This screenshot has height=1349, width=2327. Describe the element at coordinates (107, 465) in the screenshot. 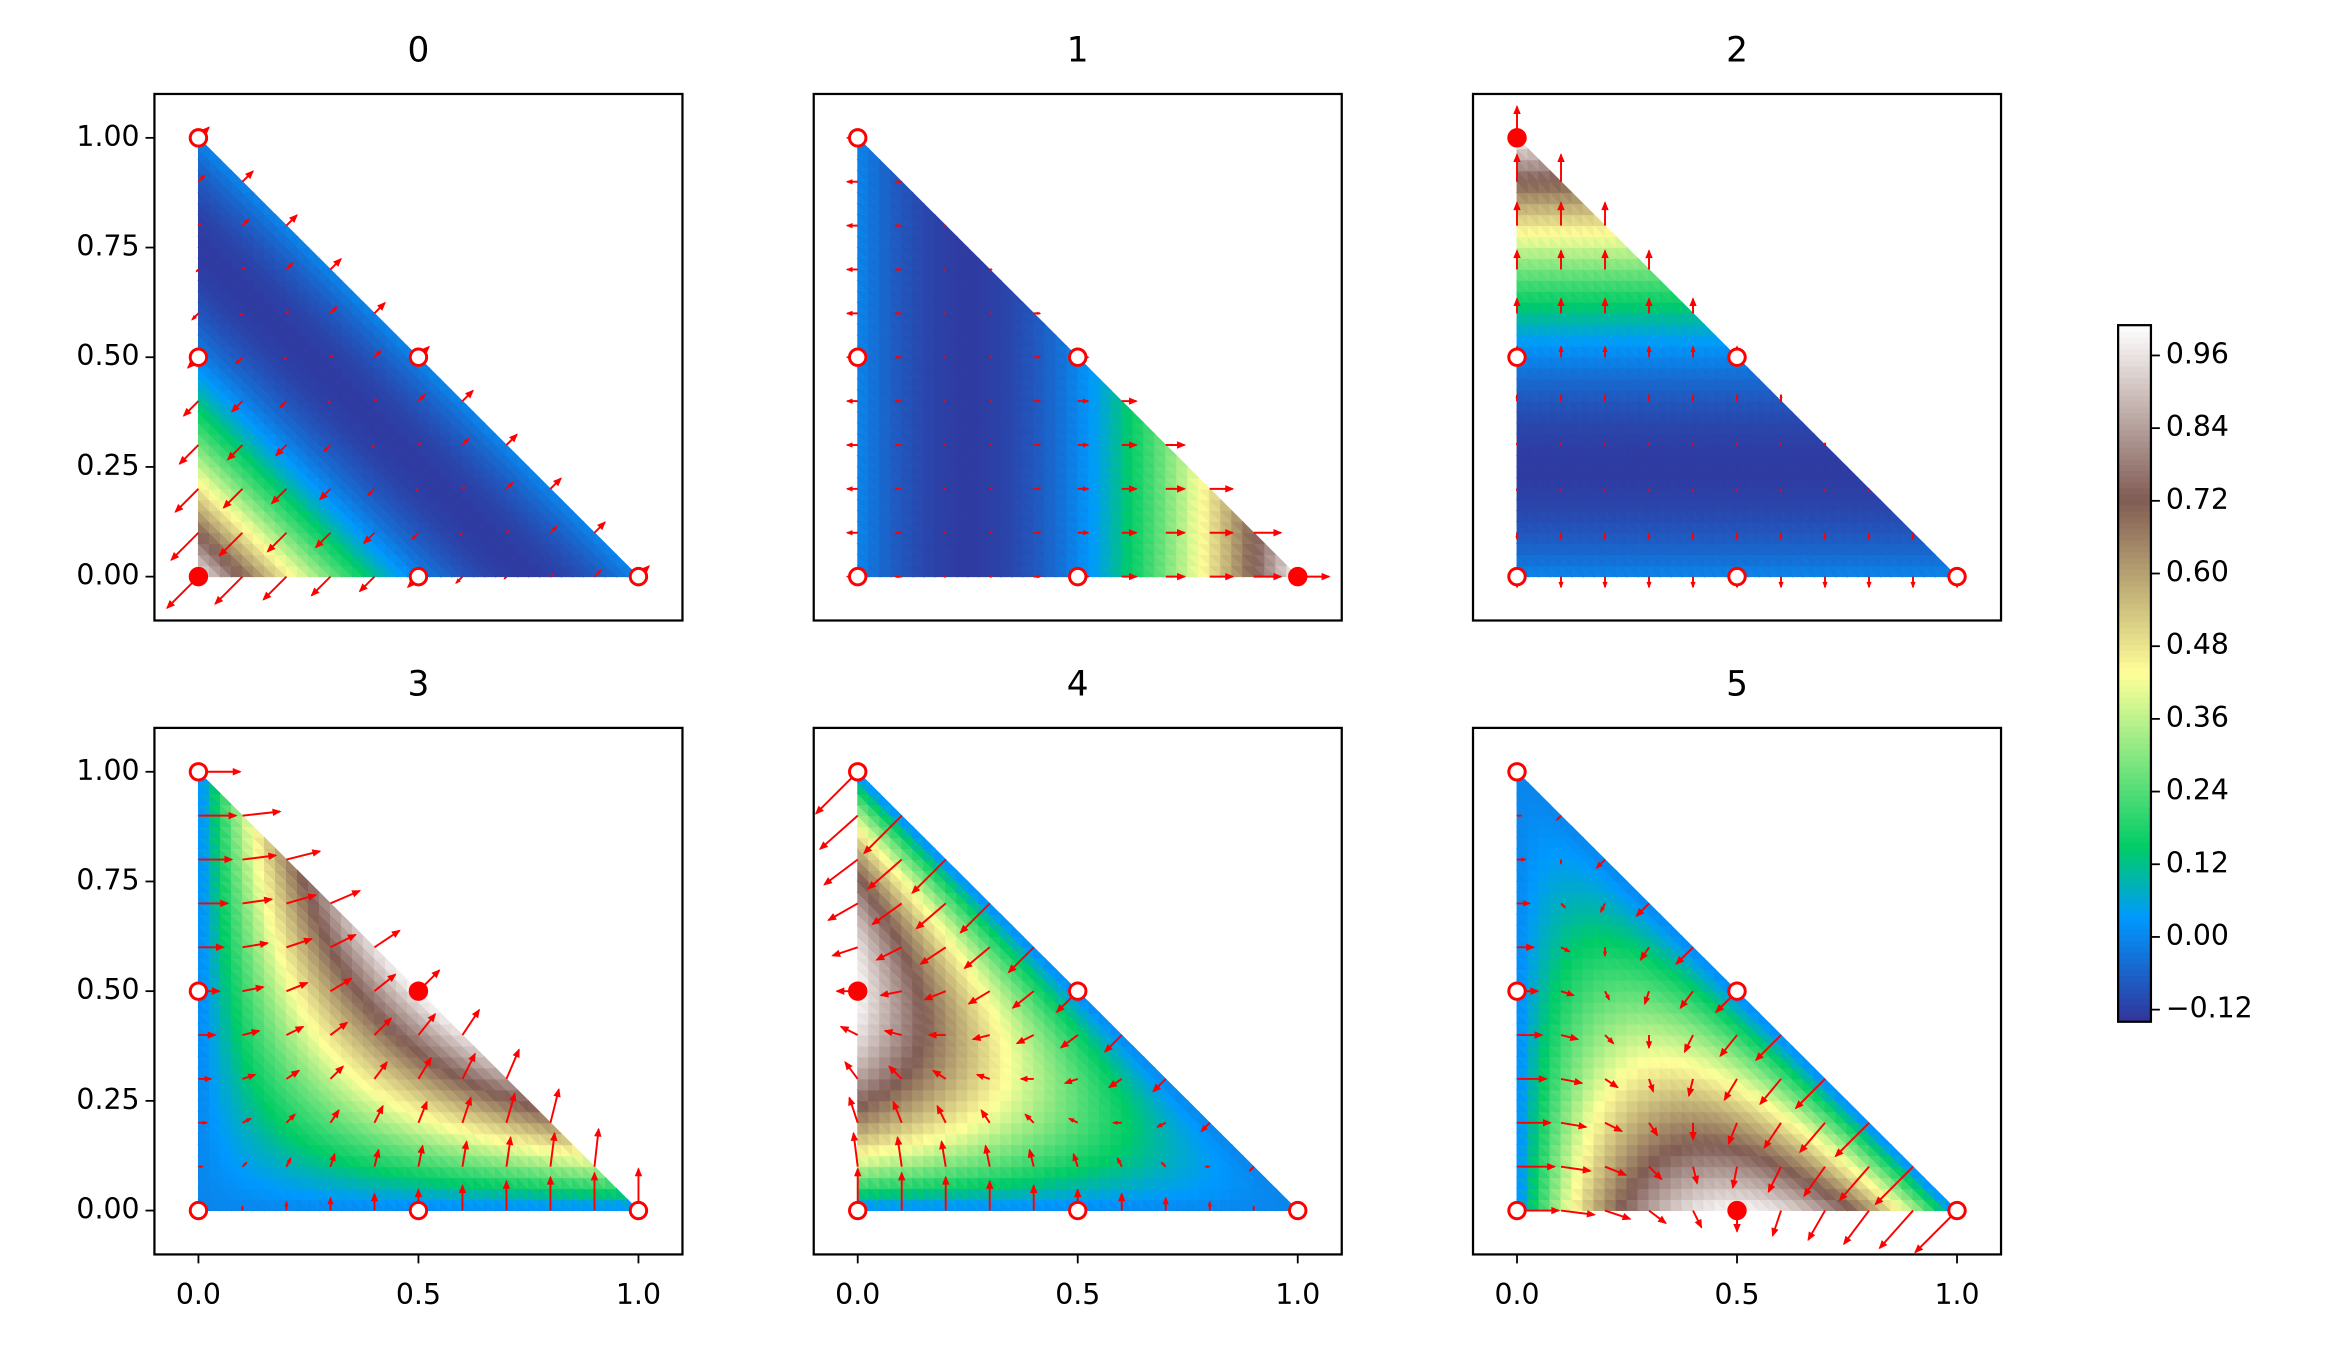

I see `y-tick-label: 0.25` at that location.